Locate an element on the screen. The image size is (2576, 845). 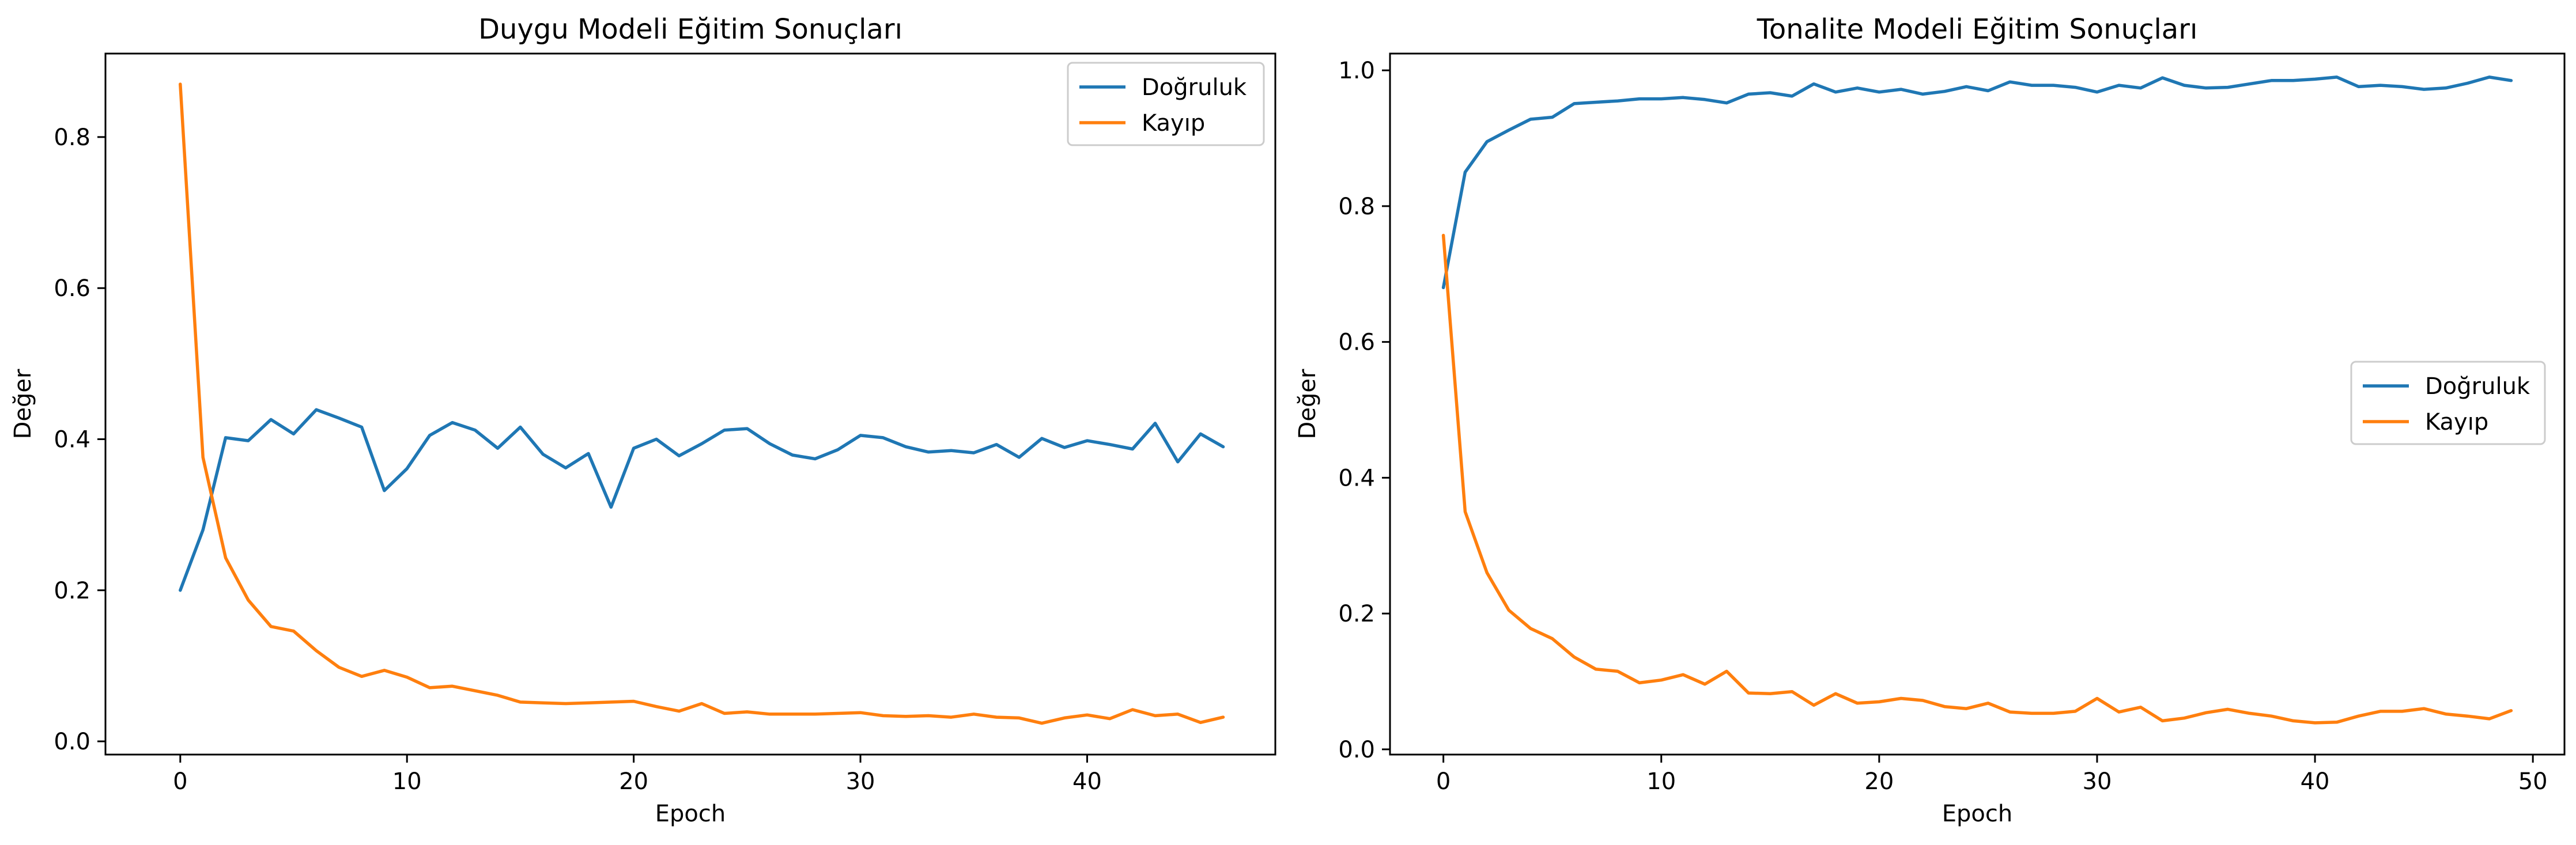
chart-title: Tonalite Modeli Eğitim Sonuçları is located at coordinates (1977, 29).